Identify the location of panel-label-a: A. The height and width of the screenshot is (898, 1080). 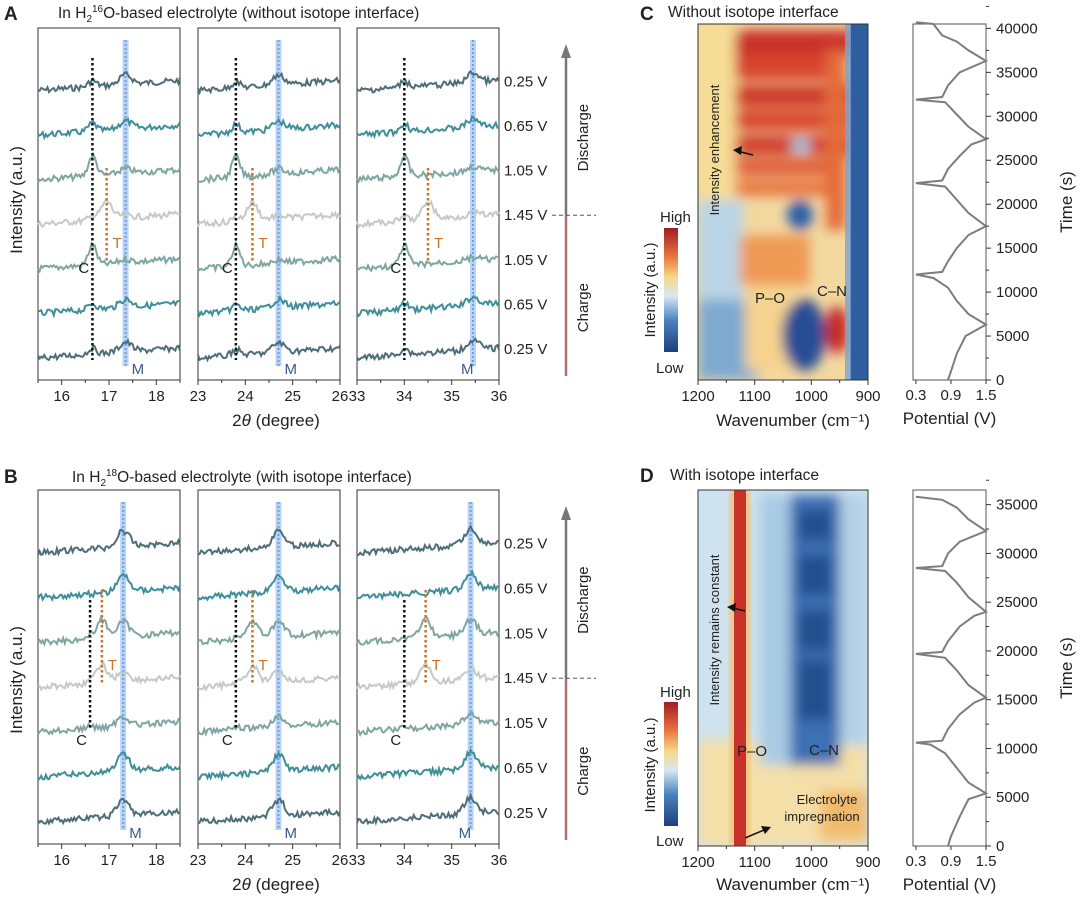
(11, 14).